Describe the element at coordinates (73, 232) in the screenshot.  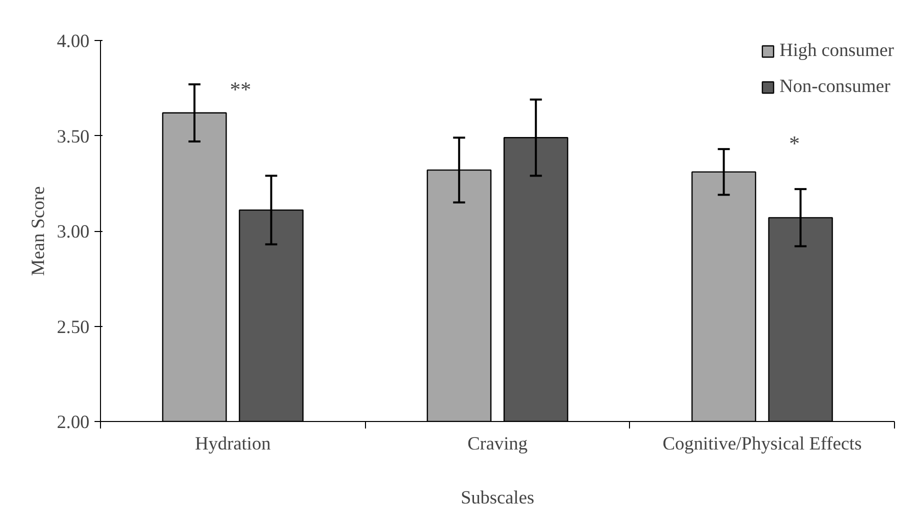
I see `y-tick-label: 3.00` at that location.